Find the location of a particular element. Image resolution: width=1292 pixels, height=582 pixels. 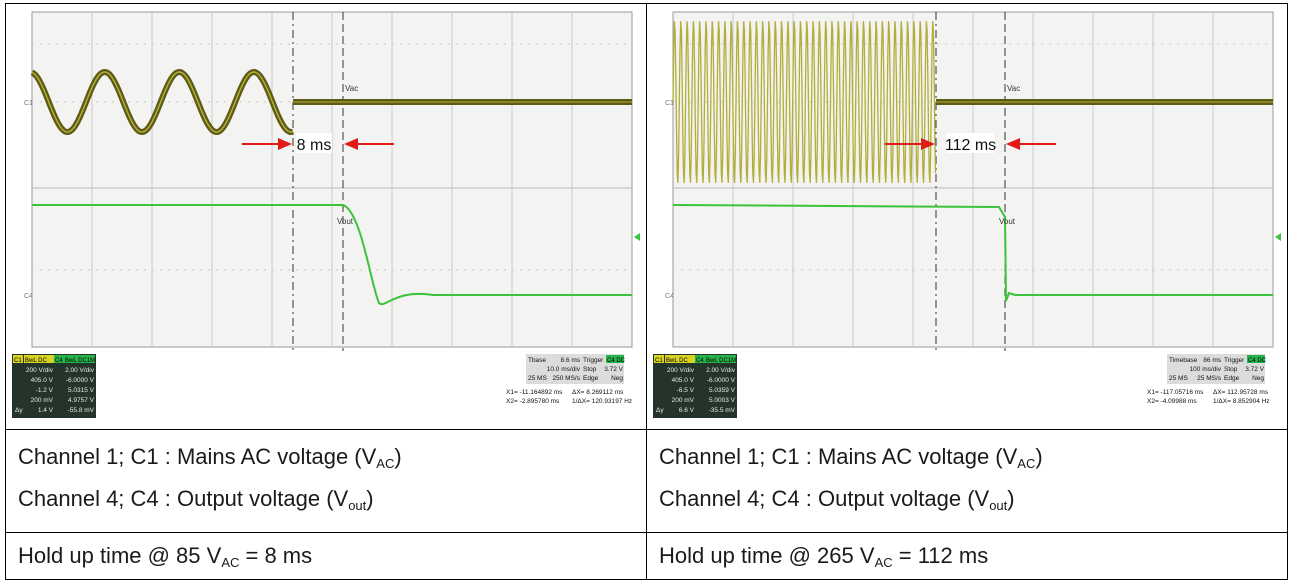

c1-sine-highlight is located at coordinates (162, 102).